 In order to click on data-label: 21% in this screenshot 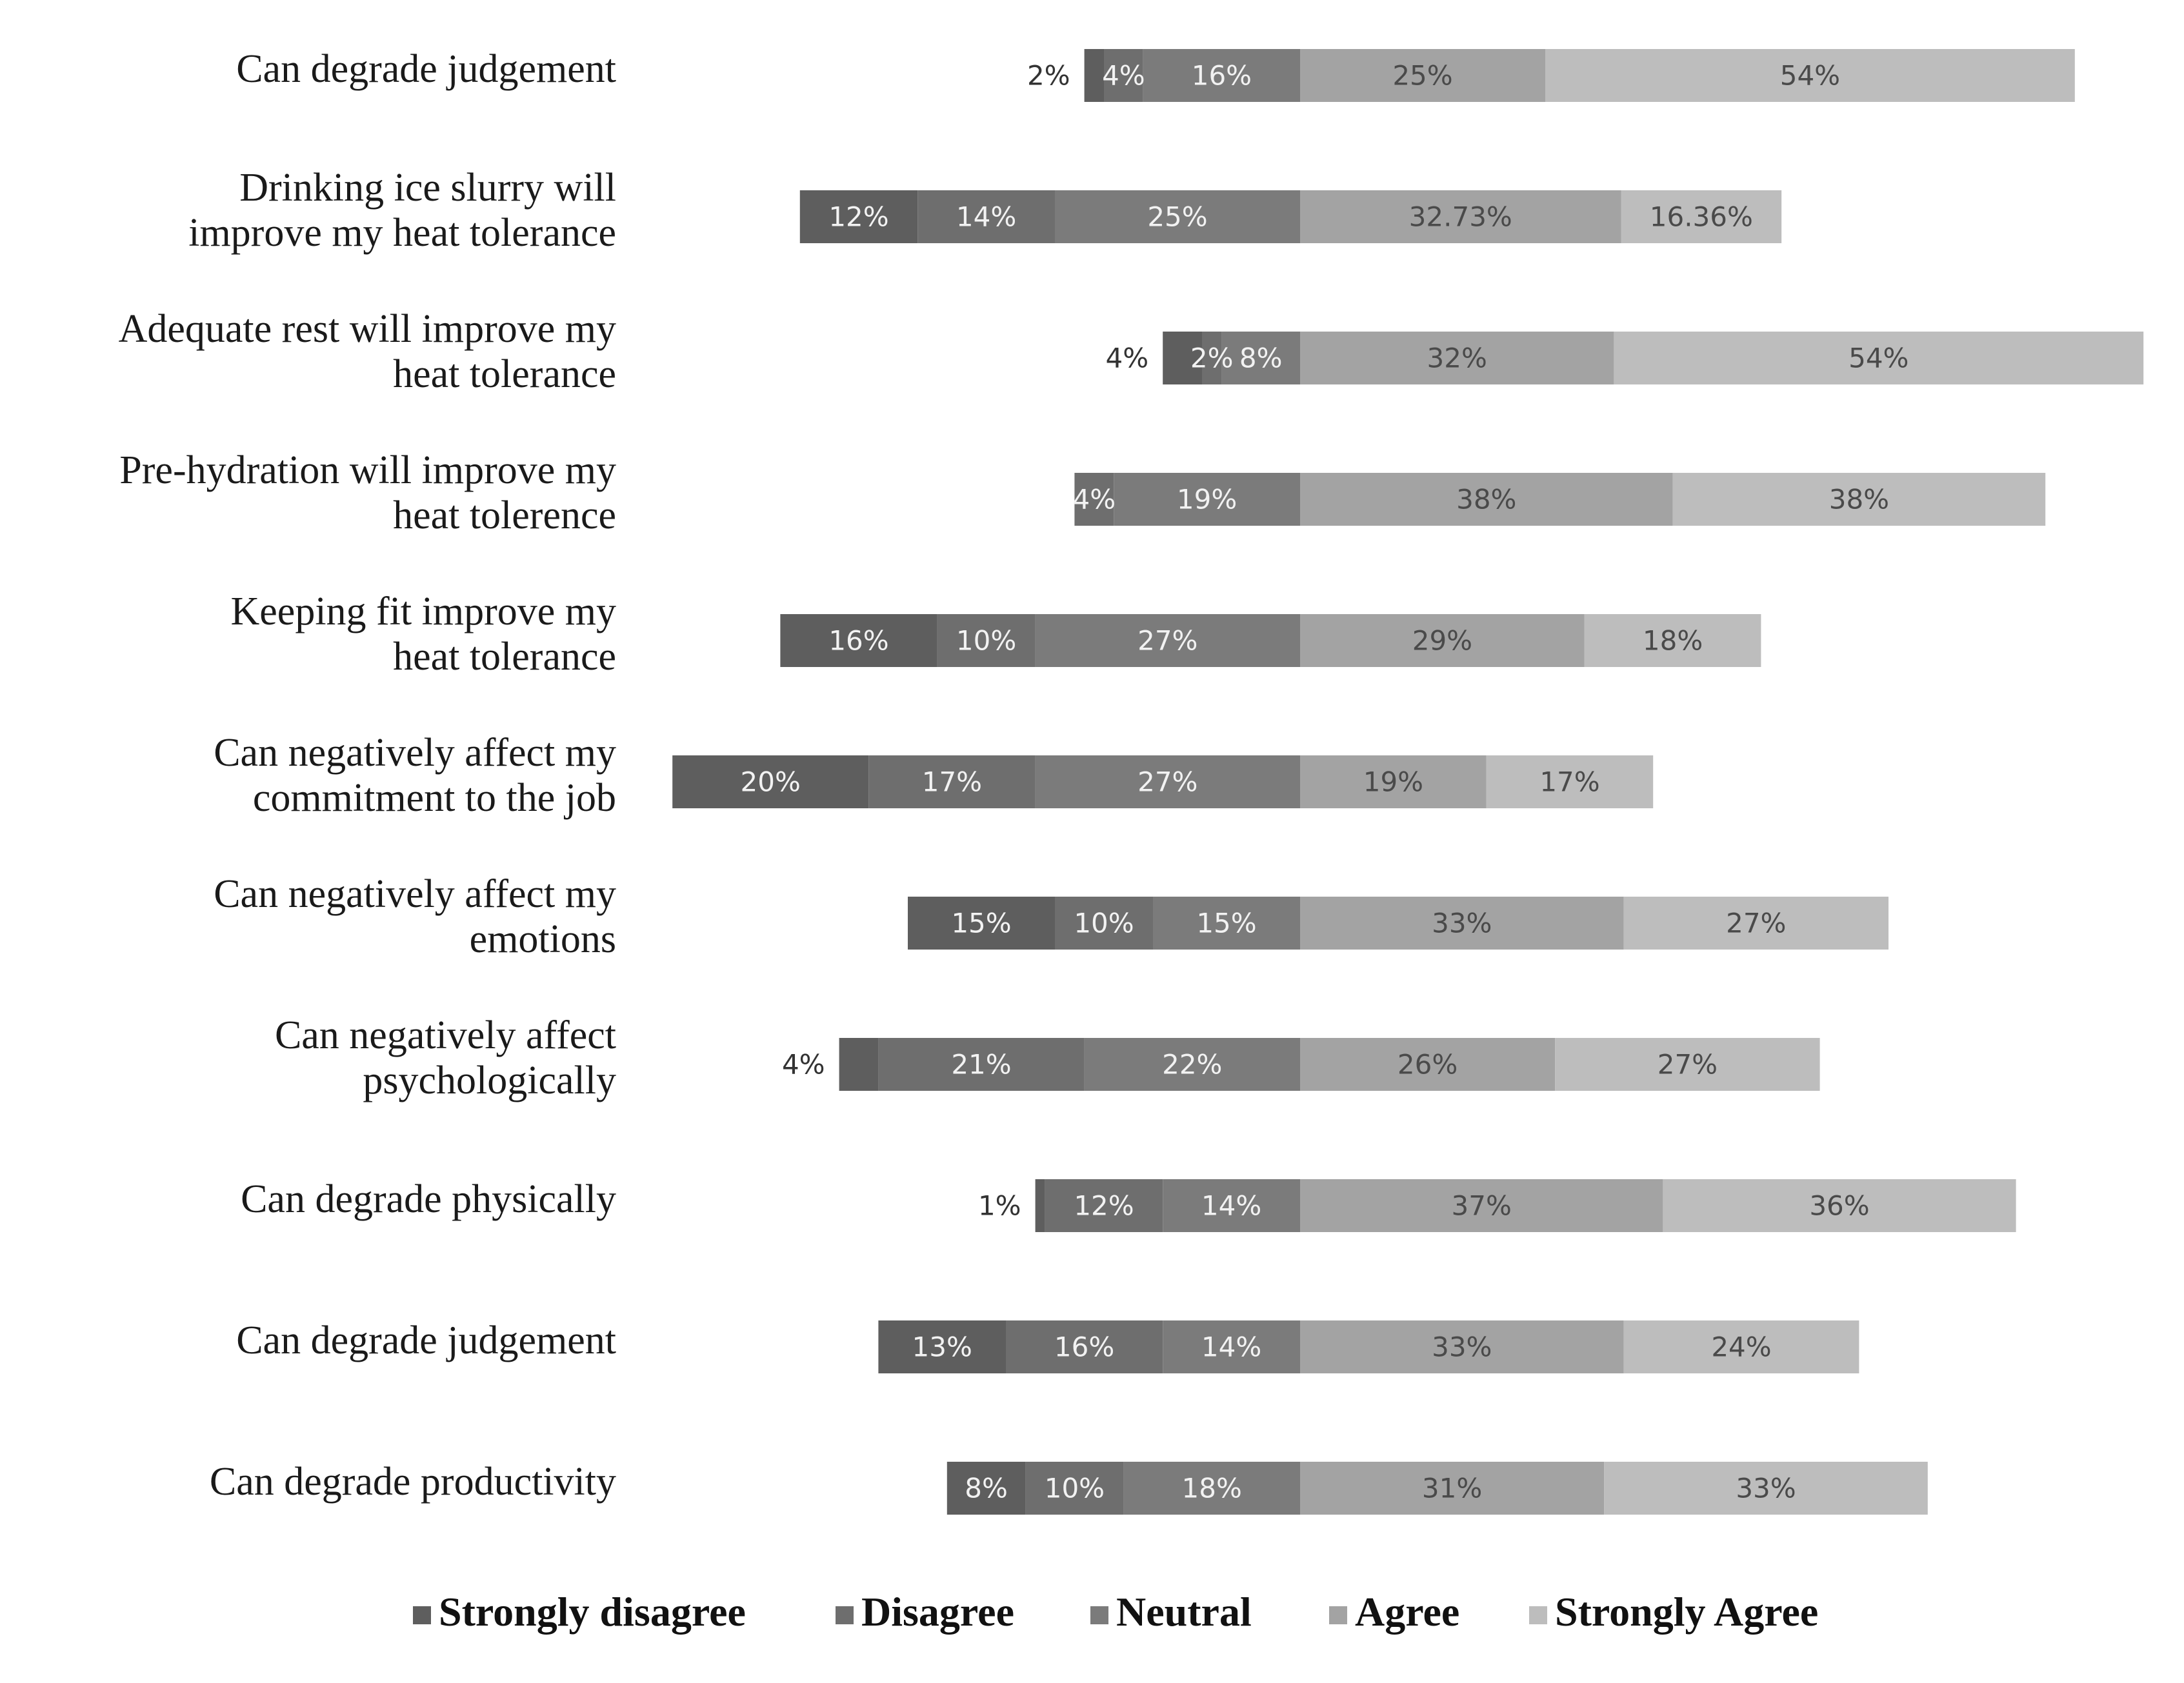, I will do `click(981, 1065)`.